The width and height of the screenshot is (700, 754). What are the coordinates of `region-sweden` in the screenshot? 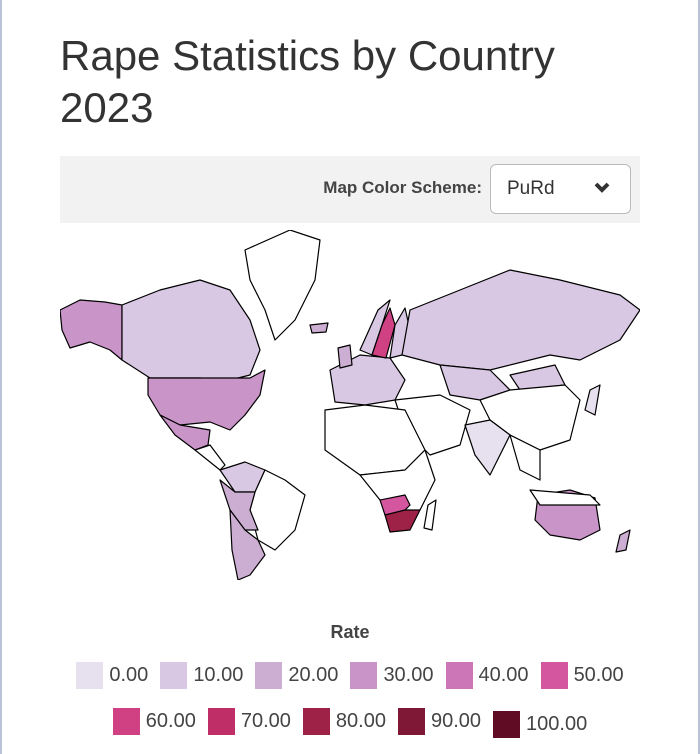 It's located at (383, 333).